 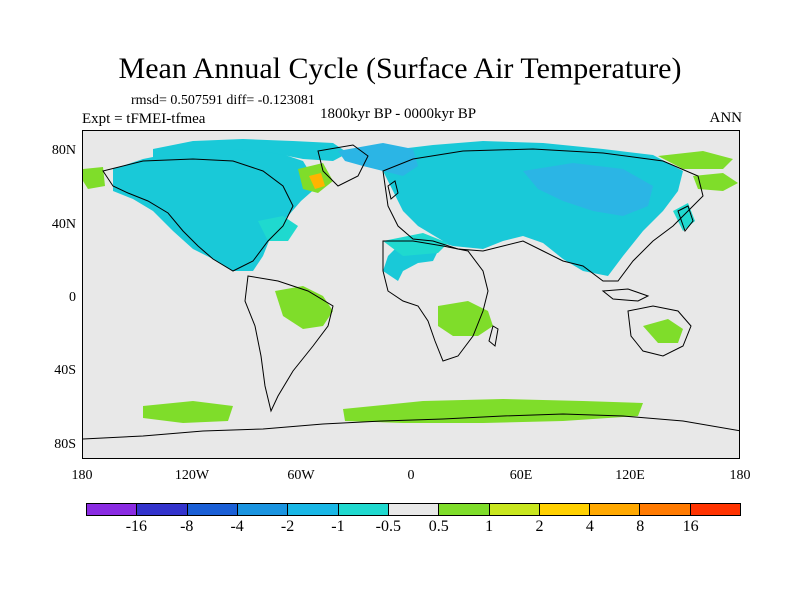 What do you see at coordinates (685, 219) in the screenshot?
I see `japan-coast` at bounding box center [685, 219].